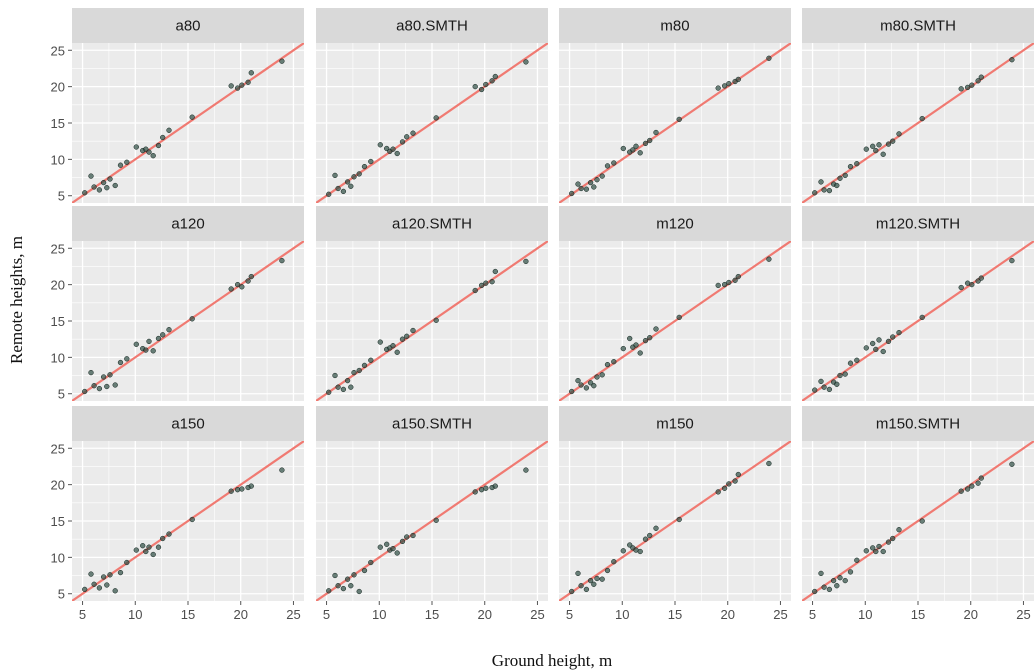 This screenshot has width=1035, height=672. Describe the element at coordinates (187, 424) in the screenshot. I see `facet-strip-label: a150` at that location.